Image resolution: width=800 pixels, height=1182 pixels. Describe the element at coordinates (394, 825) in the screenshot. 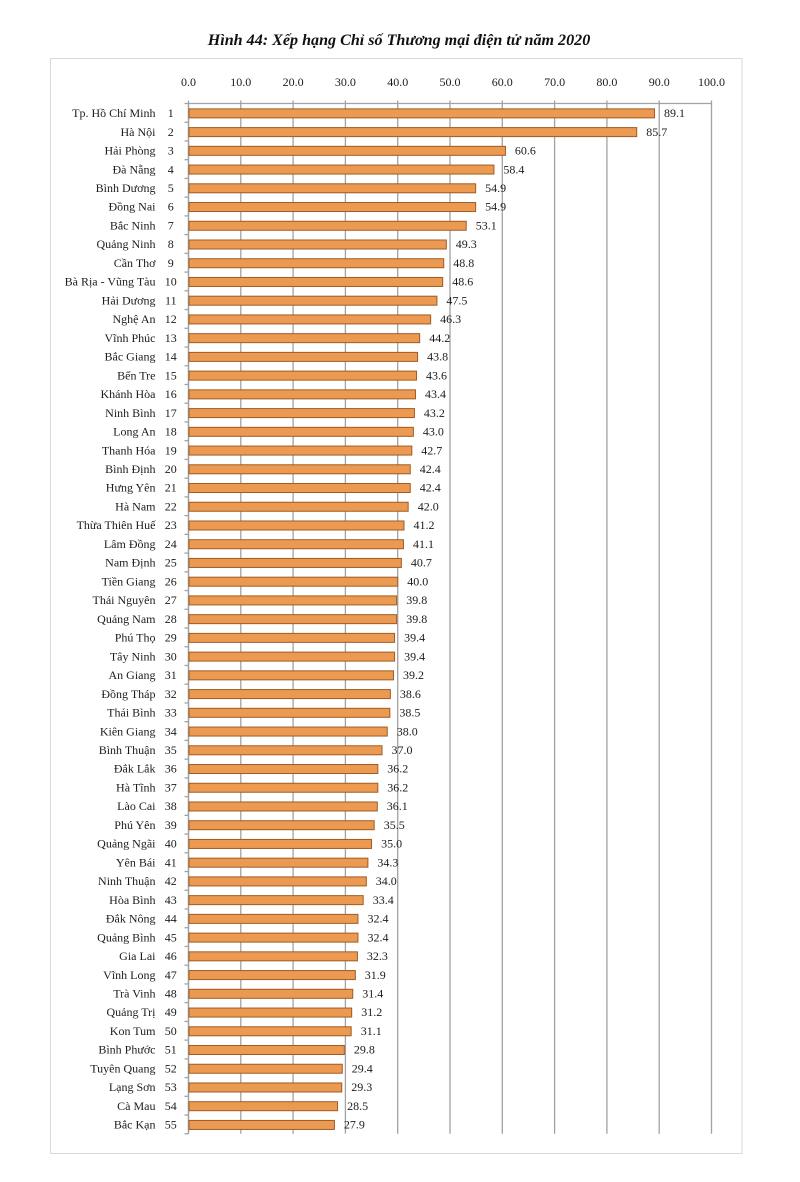

I see `svg-text: 35.5` at that location.